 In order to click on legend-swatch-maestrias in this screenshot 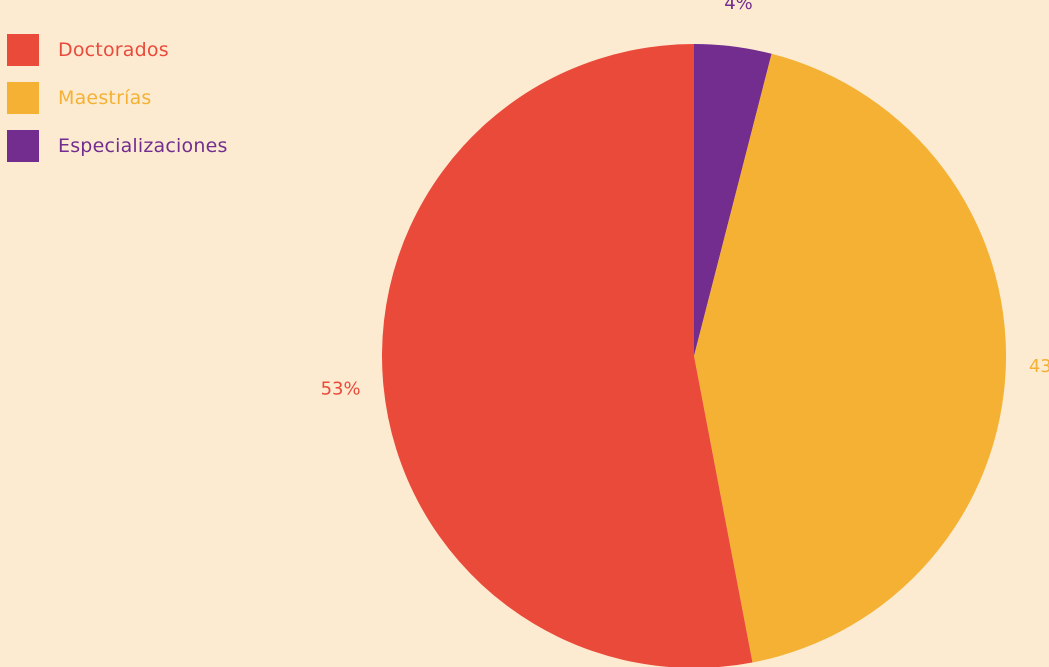, I will do `click(23, 98)`.